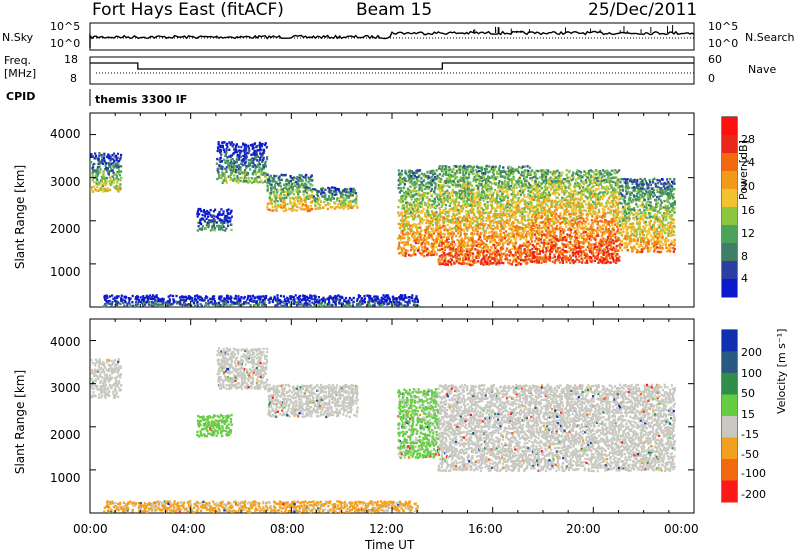 Image resolution: width=800 pixels, height=554 pixels. What do you see at coordinates (21, 96) in the screenshot?
I see `cpid-label: CPID` at bounding box center [21, 96].